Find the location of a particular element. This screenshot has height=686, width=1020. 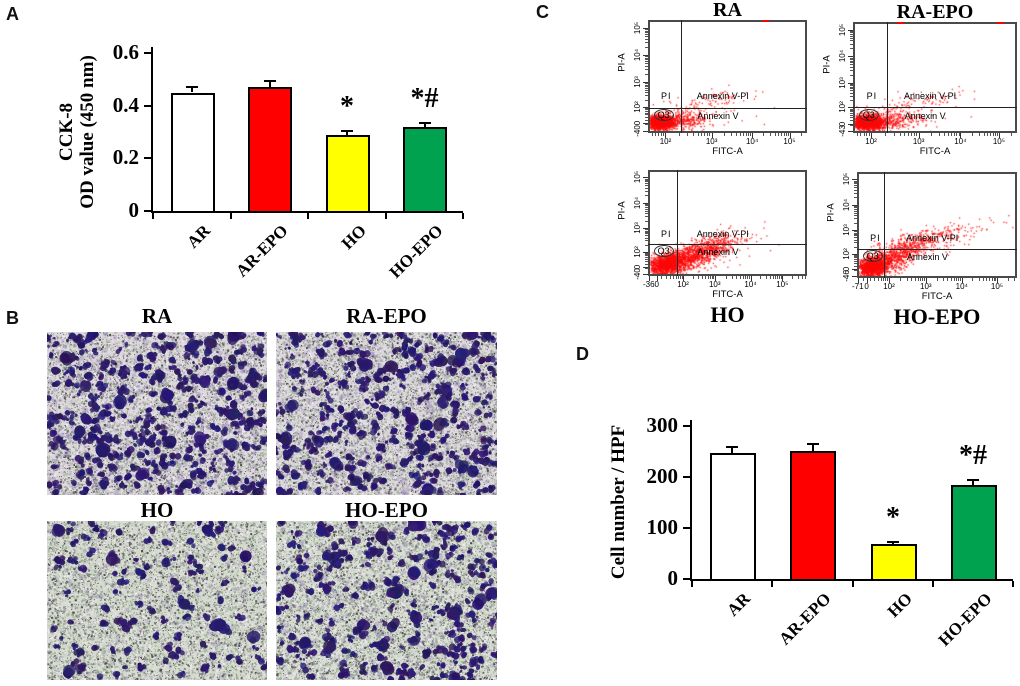

x-tick-label: 10⁴ is located at coordinates (752, 141).